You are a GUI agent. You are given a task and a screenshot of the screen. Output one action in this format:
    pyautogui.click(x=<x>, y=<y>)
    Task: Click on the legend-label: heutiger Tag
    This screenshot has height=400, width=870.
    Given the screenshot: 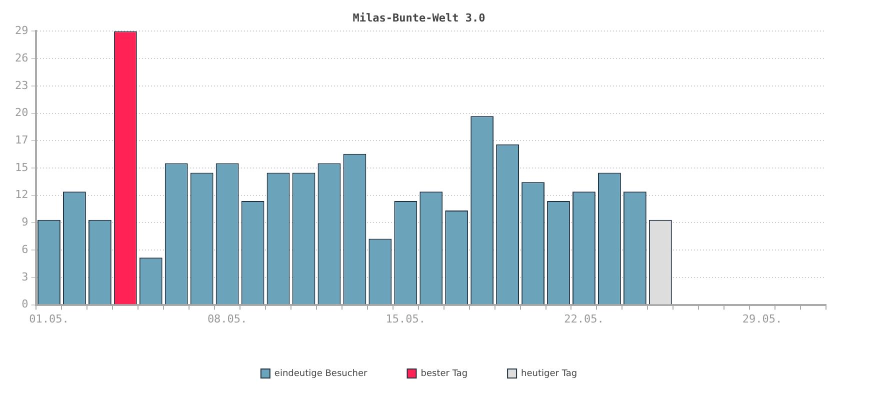 What is the action you would take?
    pyautogui.click(x=549, y=373)
    